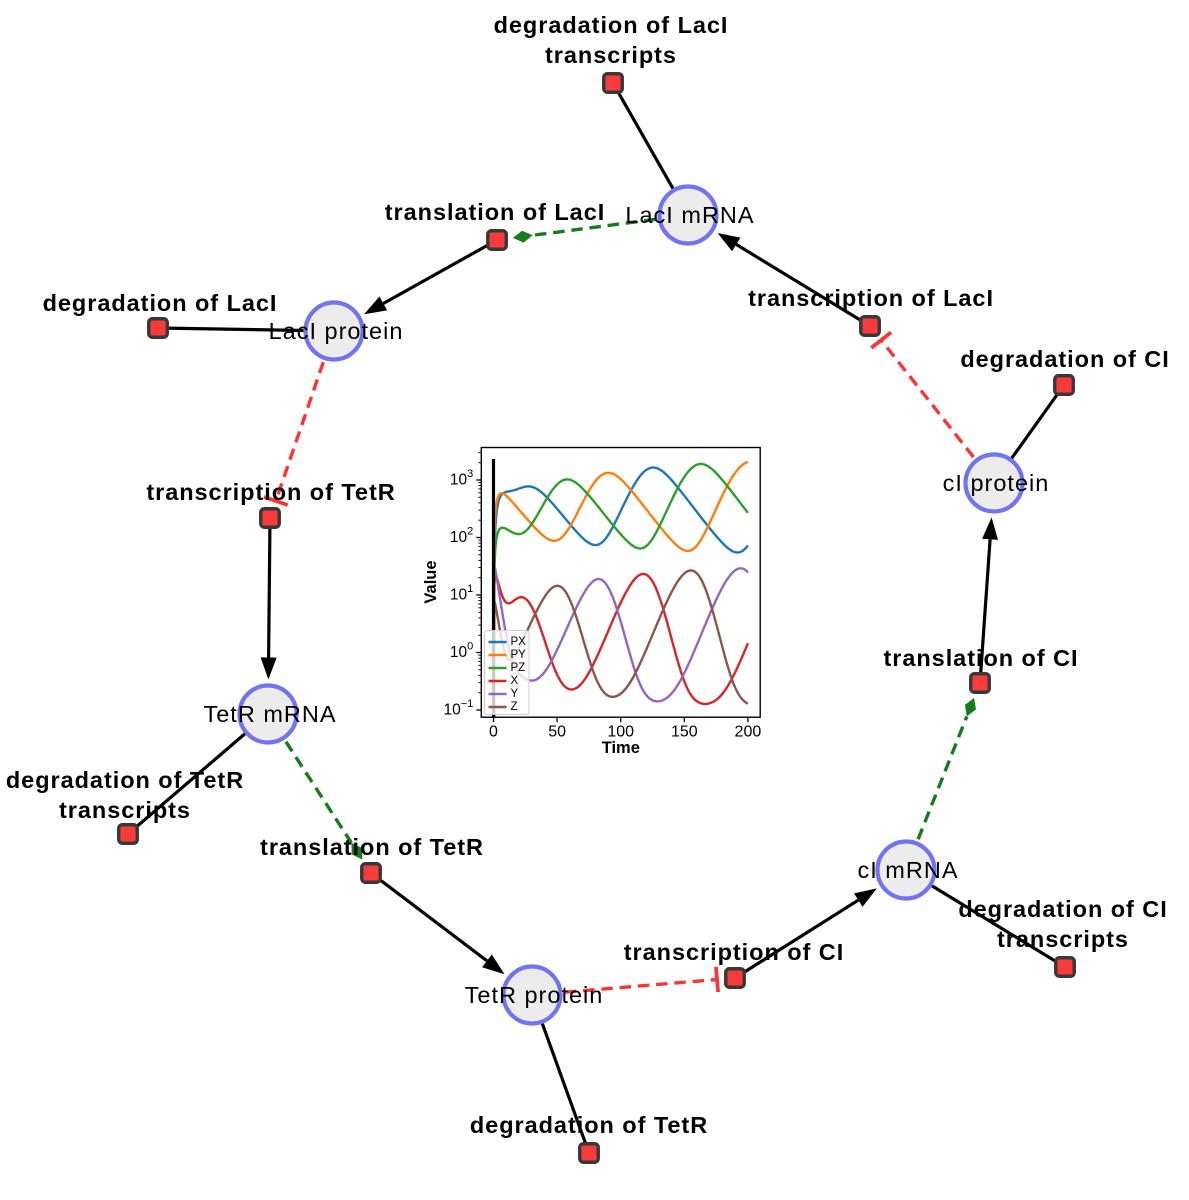 Image resolution: width=1189 pixels, height=1200 pixels. What do you see at coordinates (534, 995) in the screenshot?
I see `svg-text: TetR protein` at bounding box center [534, 995].